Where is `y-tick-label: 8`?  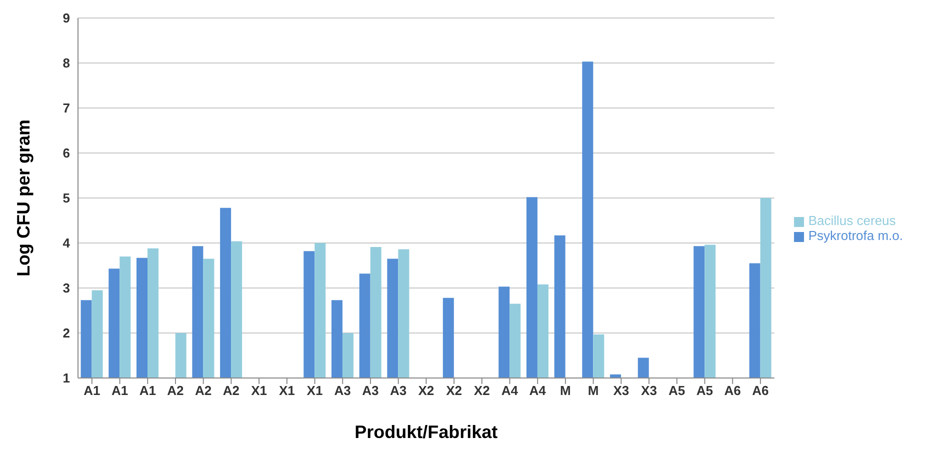
y-tick-label: 8 is located at coordinates (66, 63).